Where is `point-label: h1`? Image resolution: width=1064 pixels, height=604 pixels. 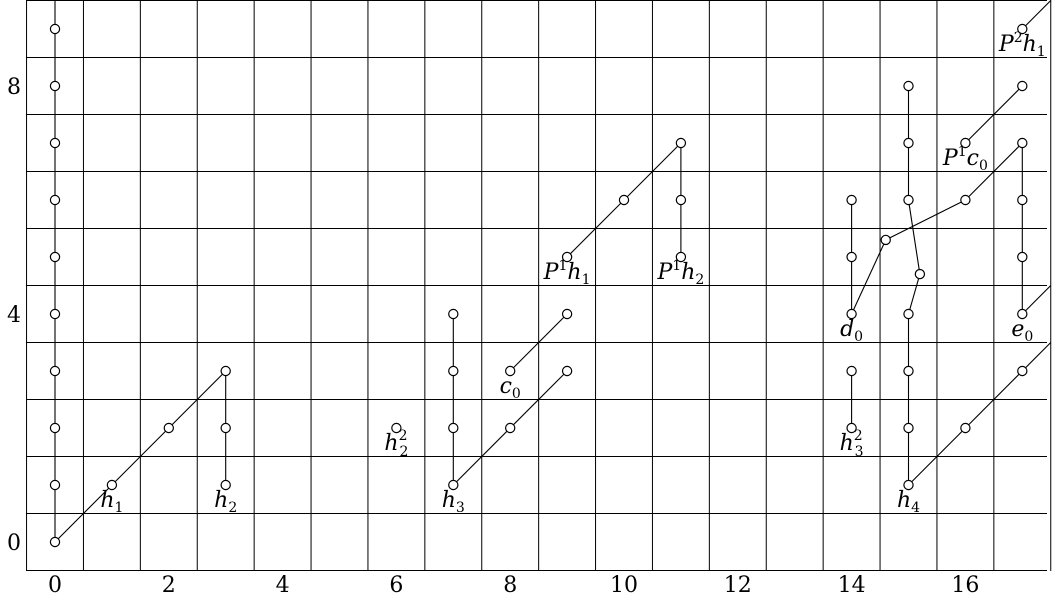 point-label: h1 is located at coordinates (111, 502).